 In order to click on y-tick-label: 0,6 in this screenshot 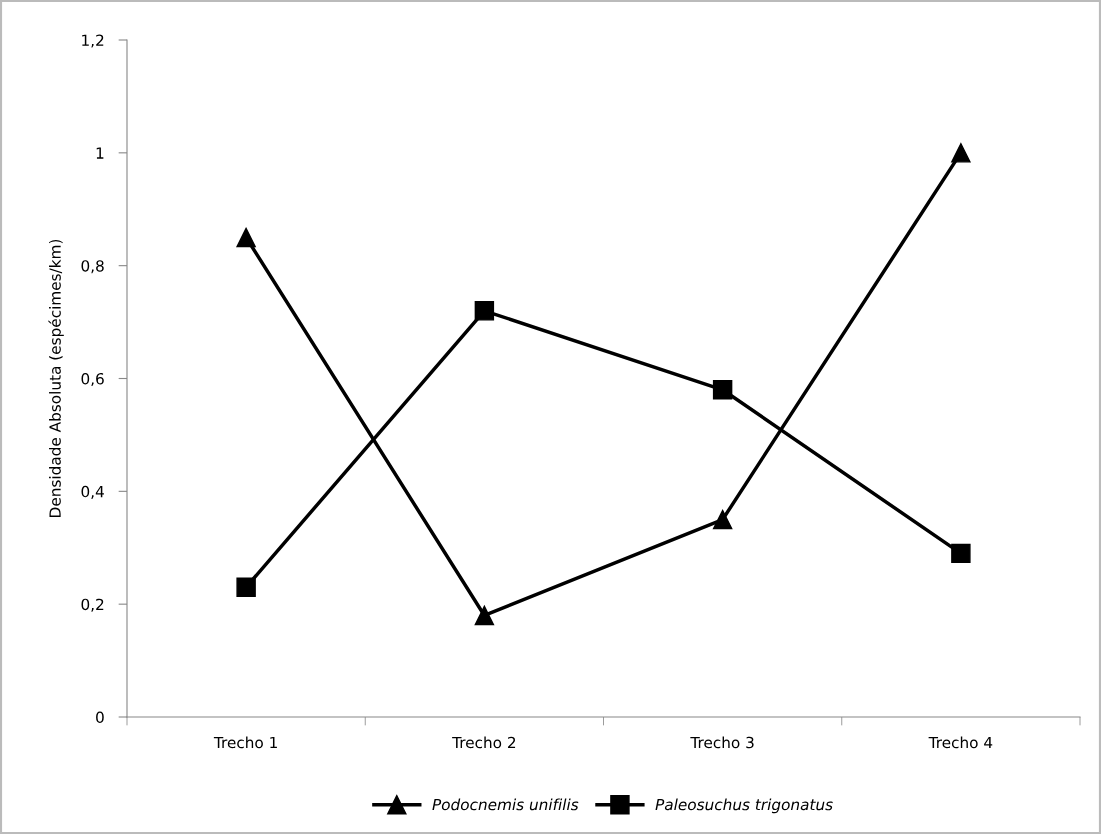, I will do `click(92, 379)`.